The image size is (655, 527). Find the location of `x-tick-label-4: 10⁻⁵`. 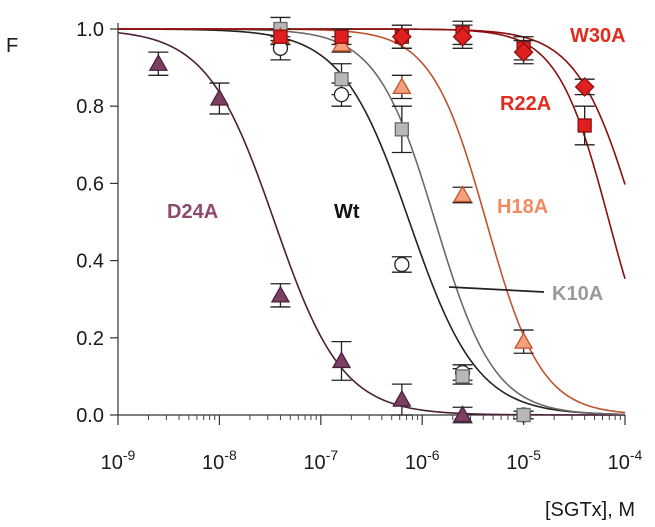

x-tick-label-4: 10⁻⁵ is located at coordinates (523, 460).